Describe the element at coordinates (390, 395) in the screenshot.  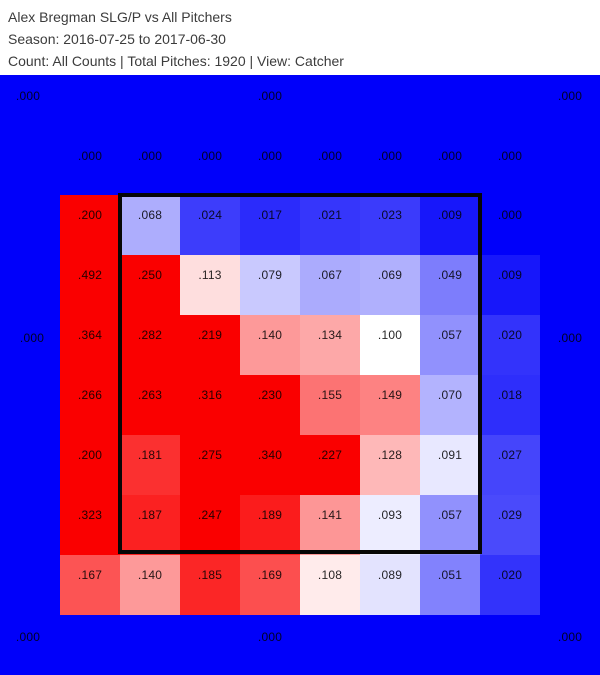
I see `cell-value-label: .149` at that location.